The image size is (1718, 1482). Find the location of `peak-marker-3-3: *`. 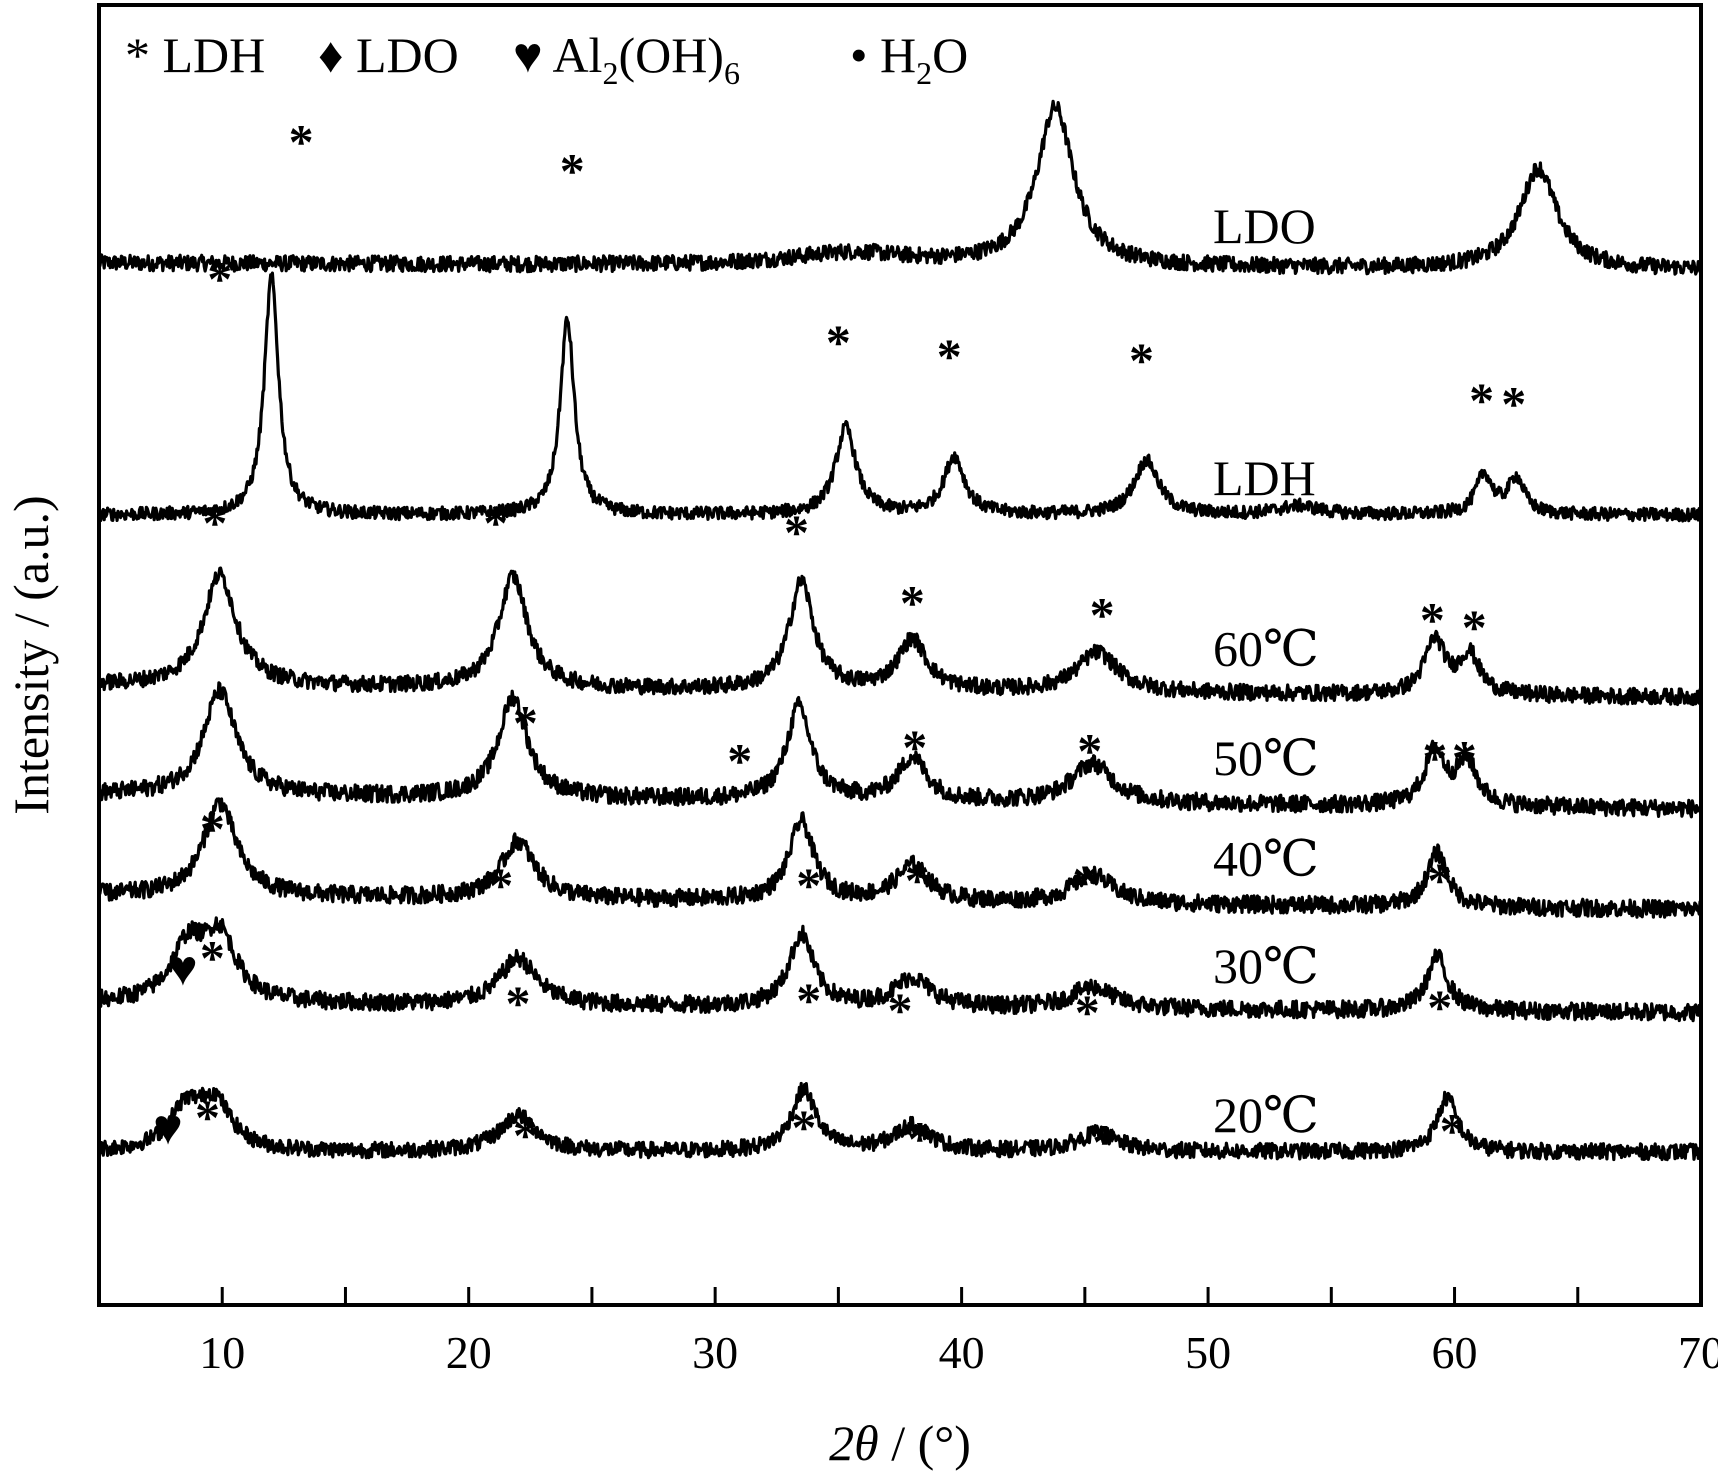

peak-marker-3-3: * is located at coordinates (1089, 750).